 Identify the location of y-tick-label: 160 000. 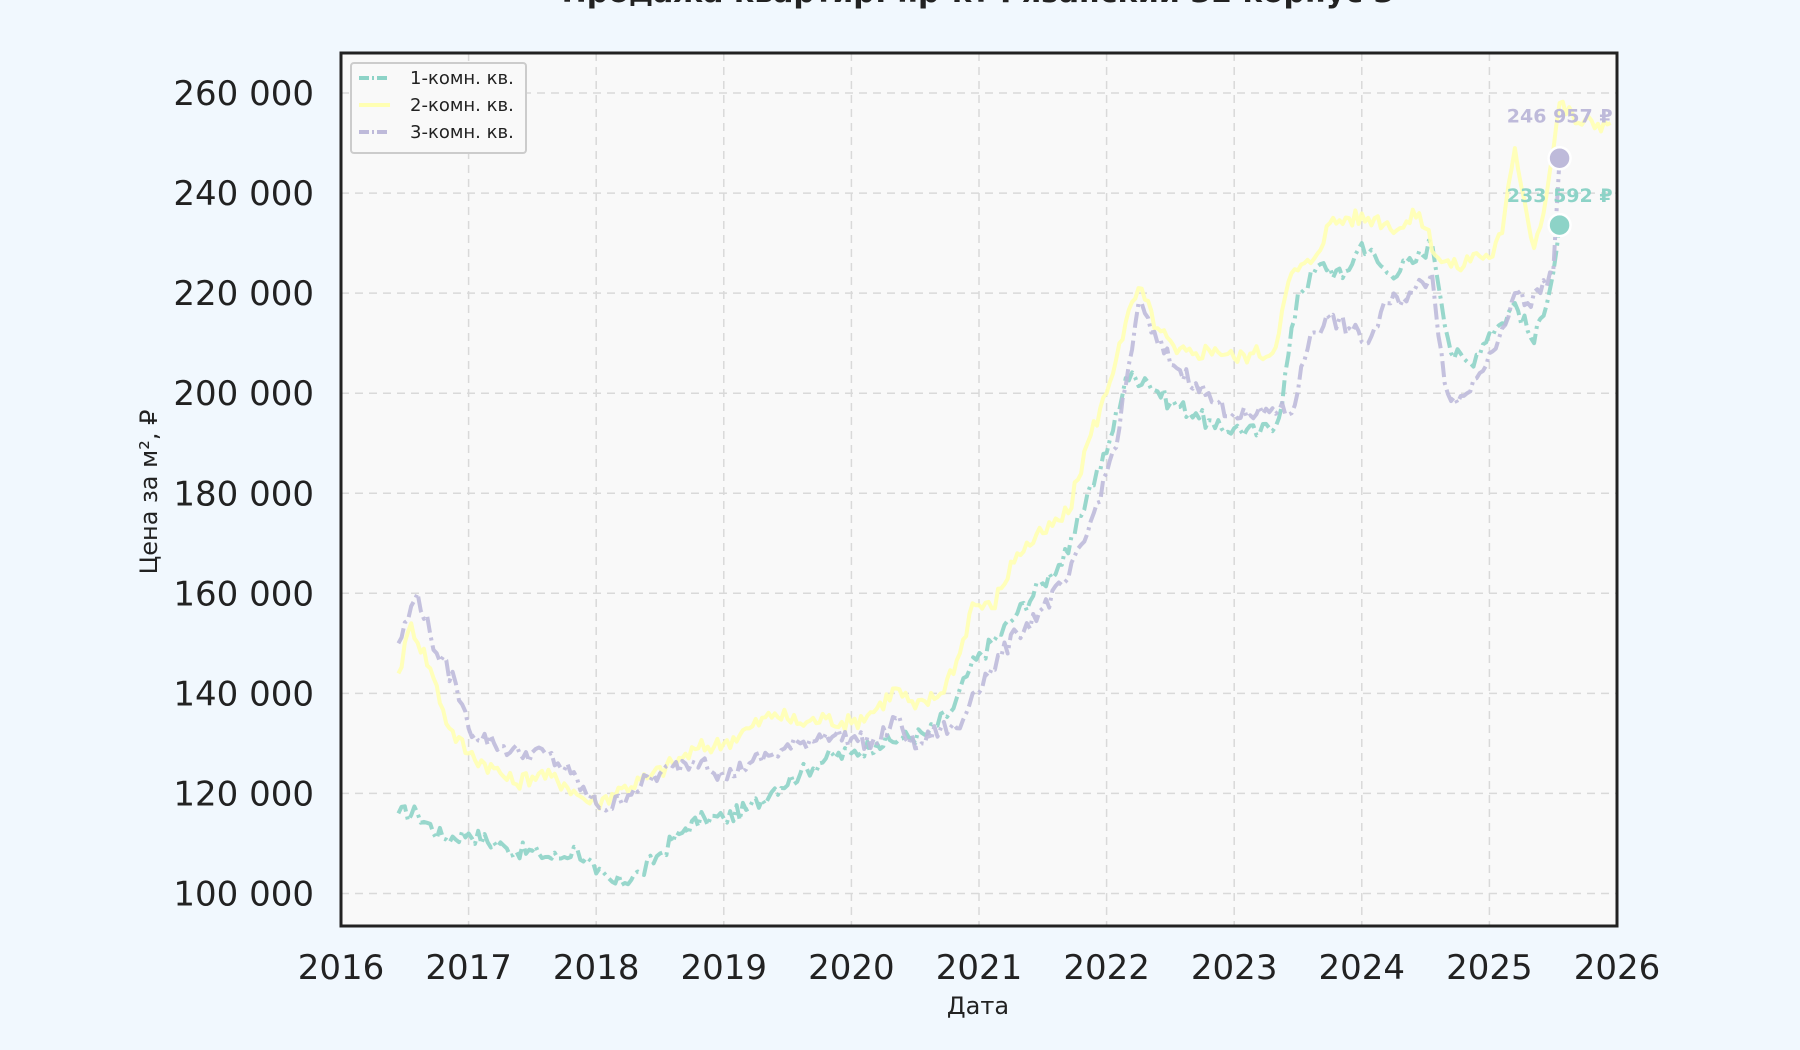
(243, 594).